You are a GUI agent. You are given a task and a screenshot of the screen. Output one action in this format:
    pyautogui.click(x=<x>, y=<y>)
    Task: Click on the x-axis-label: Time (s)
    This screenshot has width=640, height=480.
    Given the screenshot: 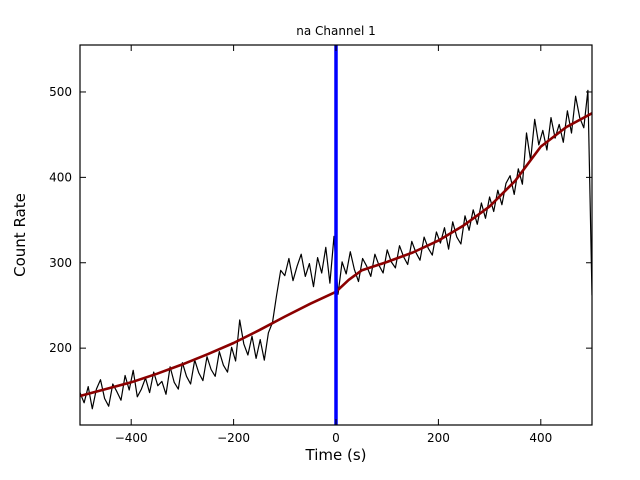 What is the action you would take?
    pyautogui.click(x=336, y=455)
    